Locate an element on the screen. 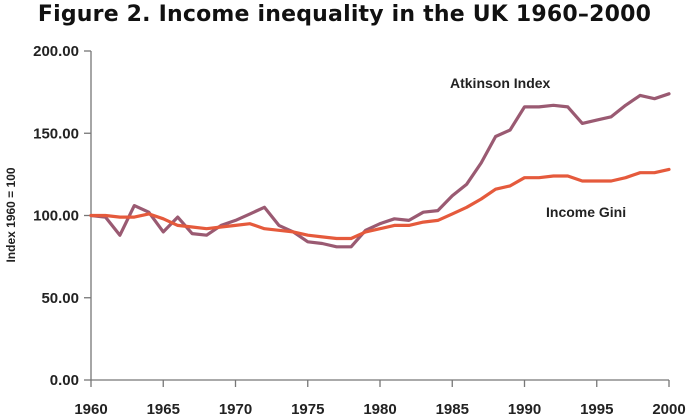 The image size is (689, 420). series-label-atkinson: Atkinson Index is located at coordinates (500, 83).